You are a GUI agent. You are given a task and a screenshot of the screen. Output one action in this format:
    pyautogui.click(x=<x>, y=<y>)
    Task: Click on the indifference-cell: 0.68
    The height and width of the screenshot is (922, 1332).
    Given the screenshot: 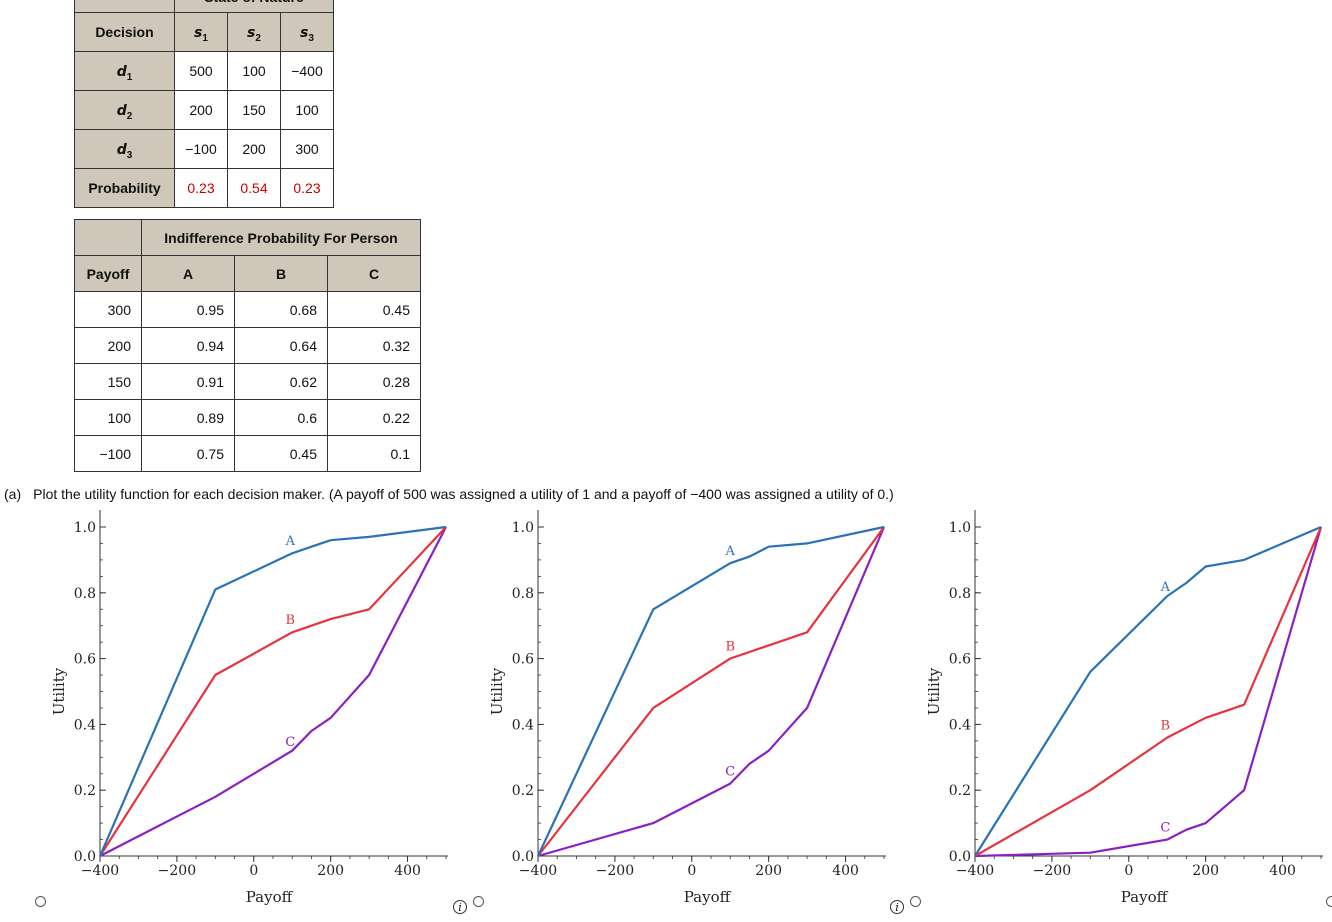 What is the action you would take?
    pyautogui.click(x=281, y=309)
    